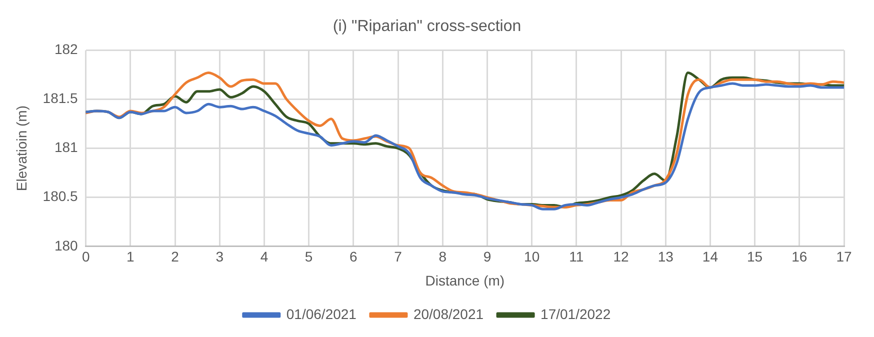  I want to click on x-tick-label: 5, so click(308, 256).